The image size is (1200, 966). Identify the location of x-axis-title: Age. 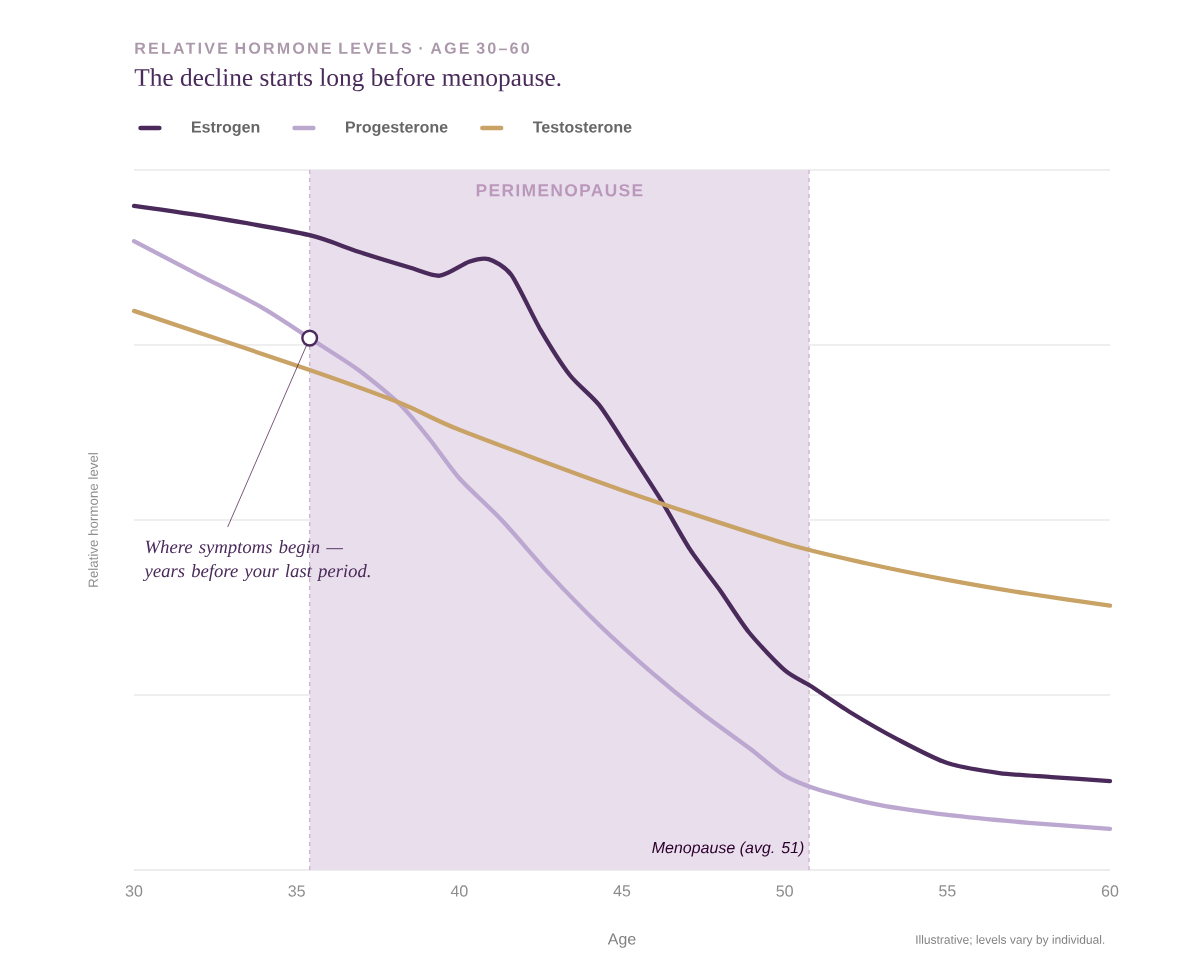
(621, 940).